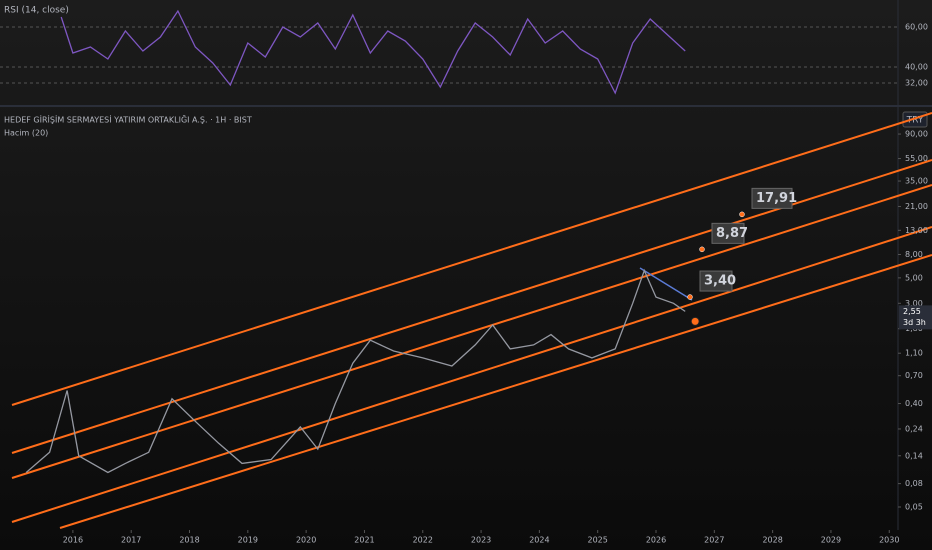  What do you see at coordinates (539, 540) in the screenshot?
I see `x-tick-label: 2024` at bounding box center [539, 540].